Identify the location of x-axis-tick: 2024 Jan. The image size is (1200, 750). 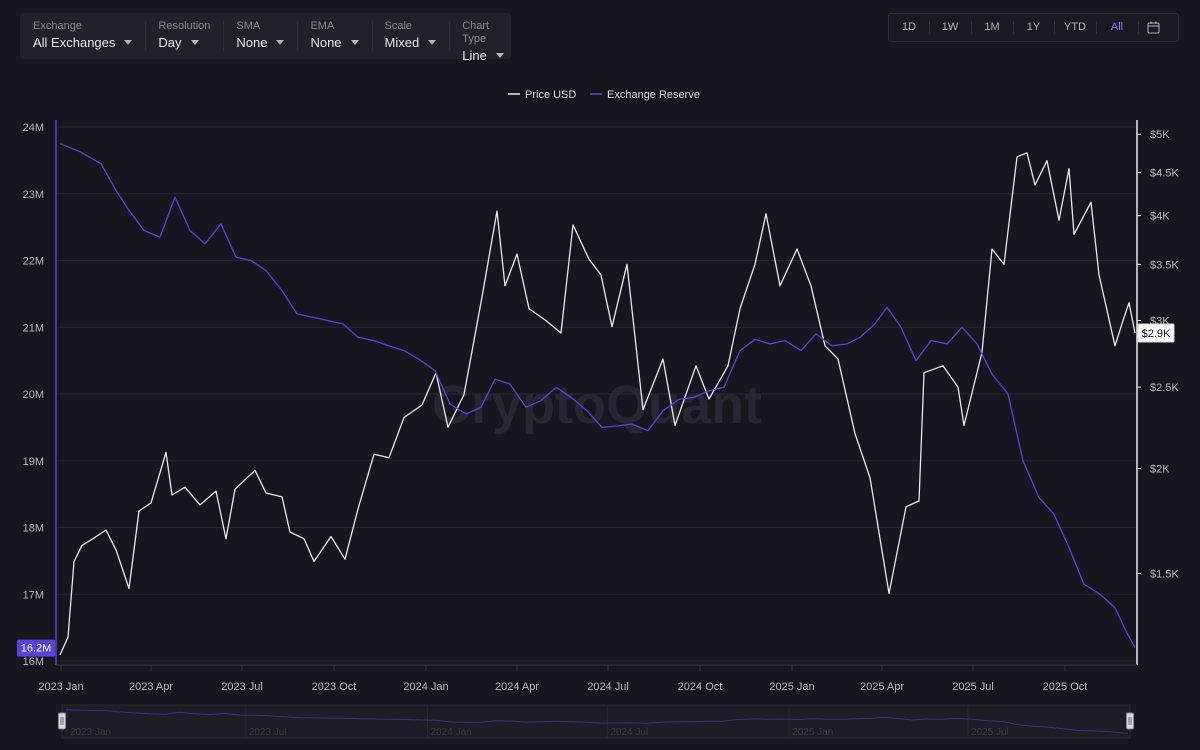
(425, 687).